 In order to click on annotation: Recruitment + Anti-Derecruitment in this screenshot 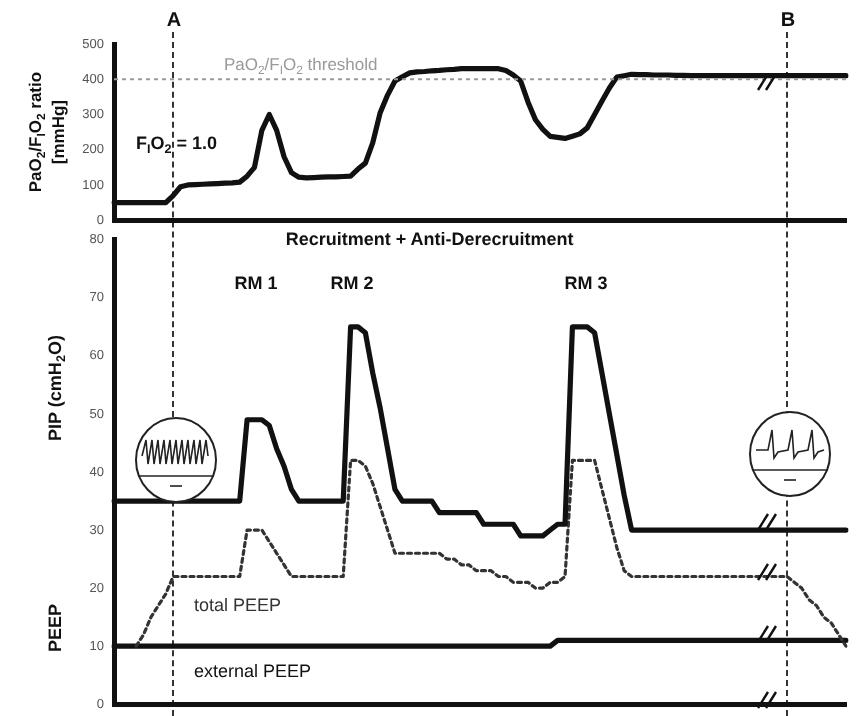, I will do `click(429, 238)`.